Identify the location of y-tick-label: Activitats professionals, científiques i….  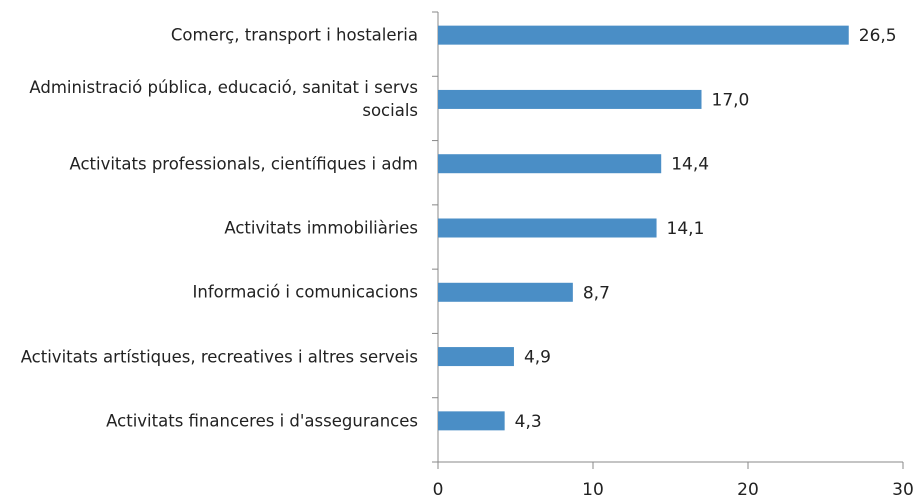
(243, 164).